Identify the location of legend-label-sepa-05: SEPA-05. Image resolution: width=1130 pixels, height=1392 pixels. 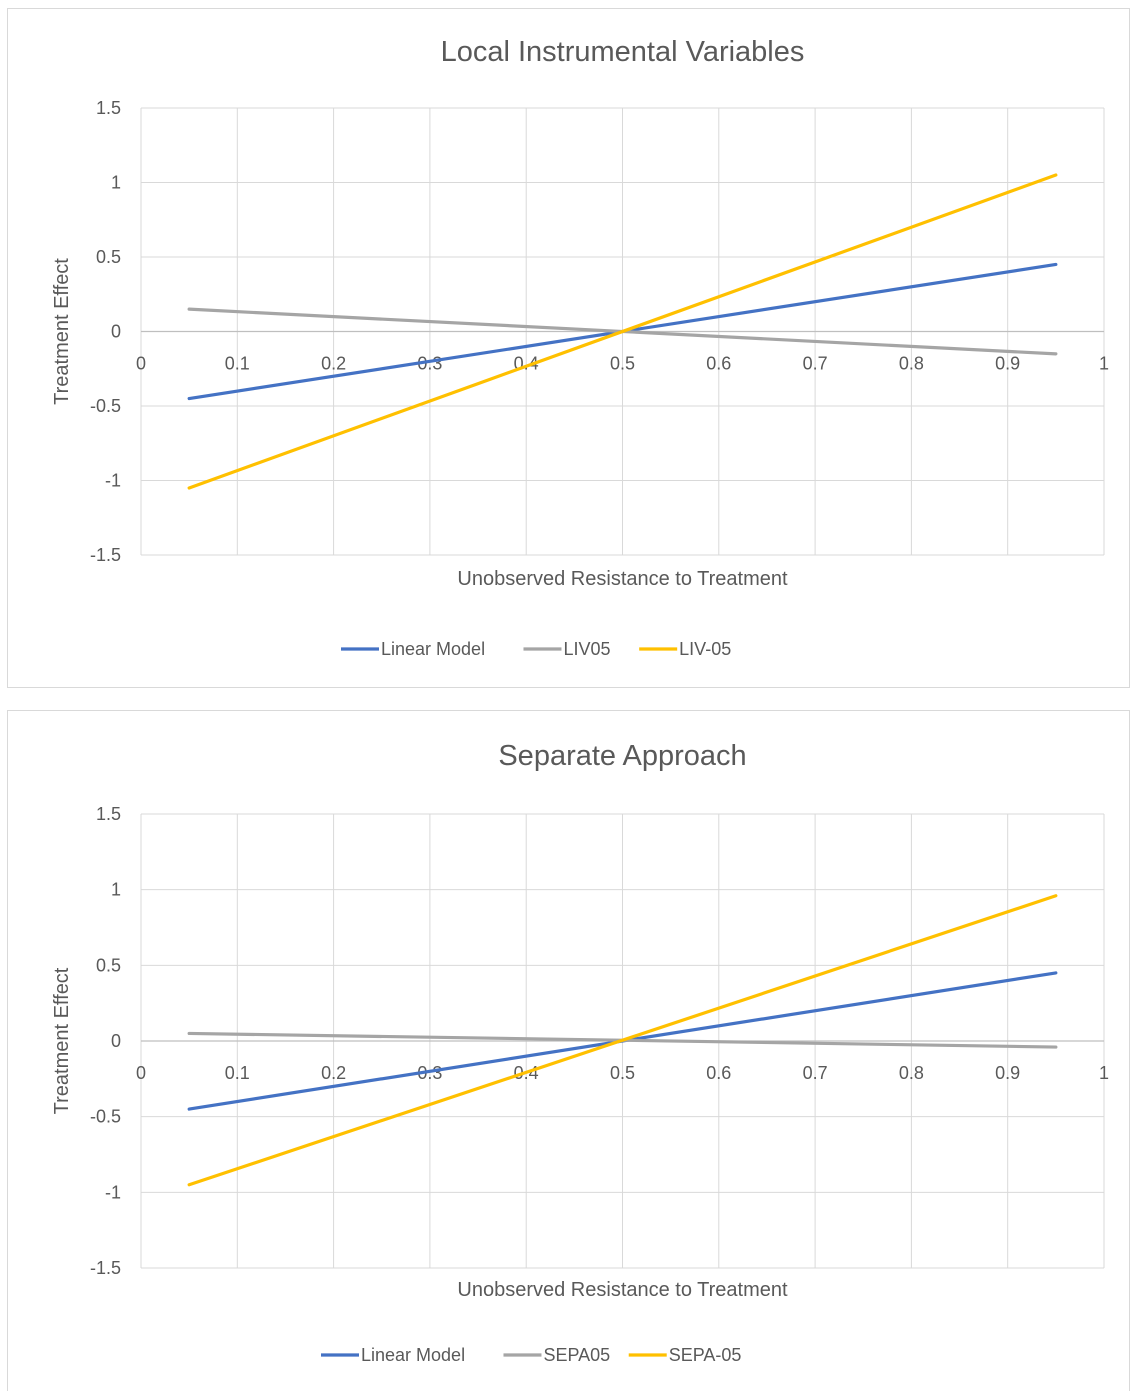
(705, 1355).